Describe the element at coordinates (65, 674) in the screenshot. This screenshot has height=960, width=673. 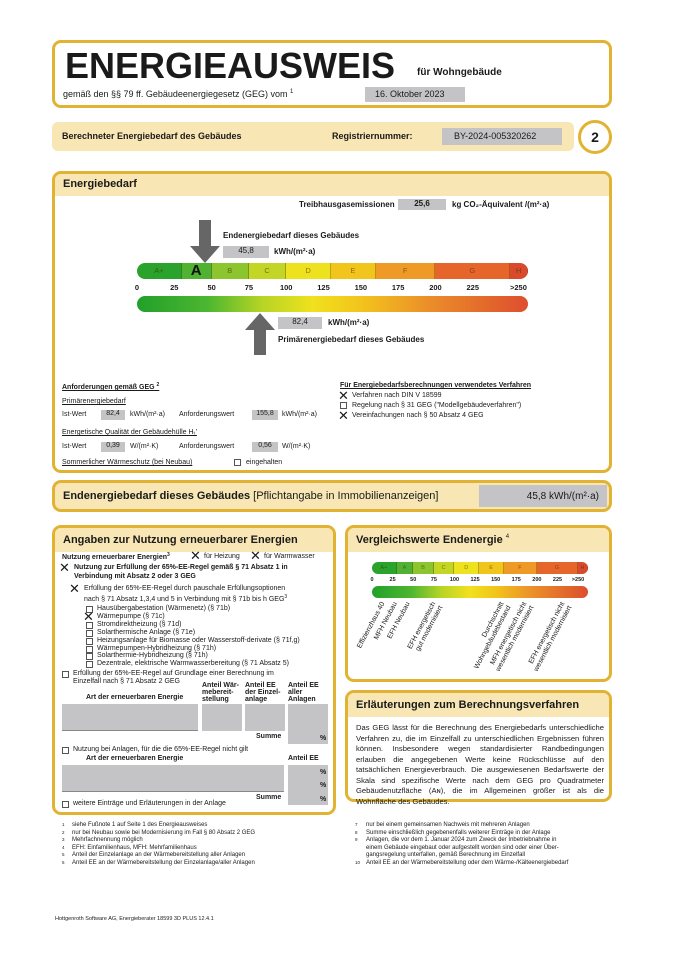
I see `individual-calc-checkbox` at that location.